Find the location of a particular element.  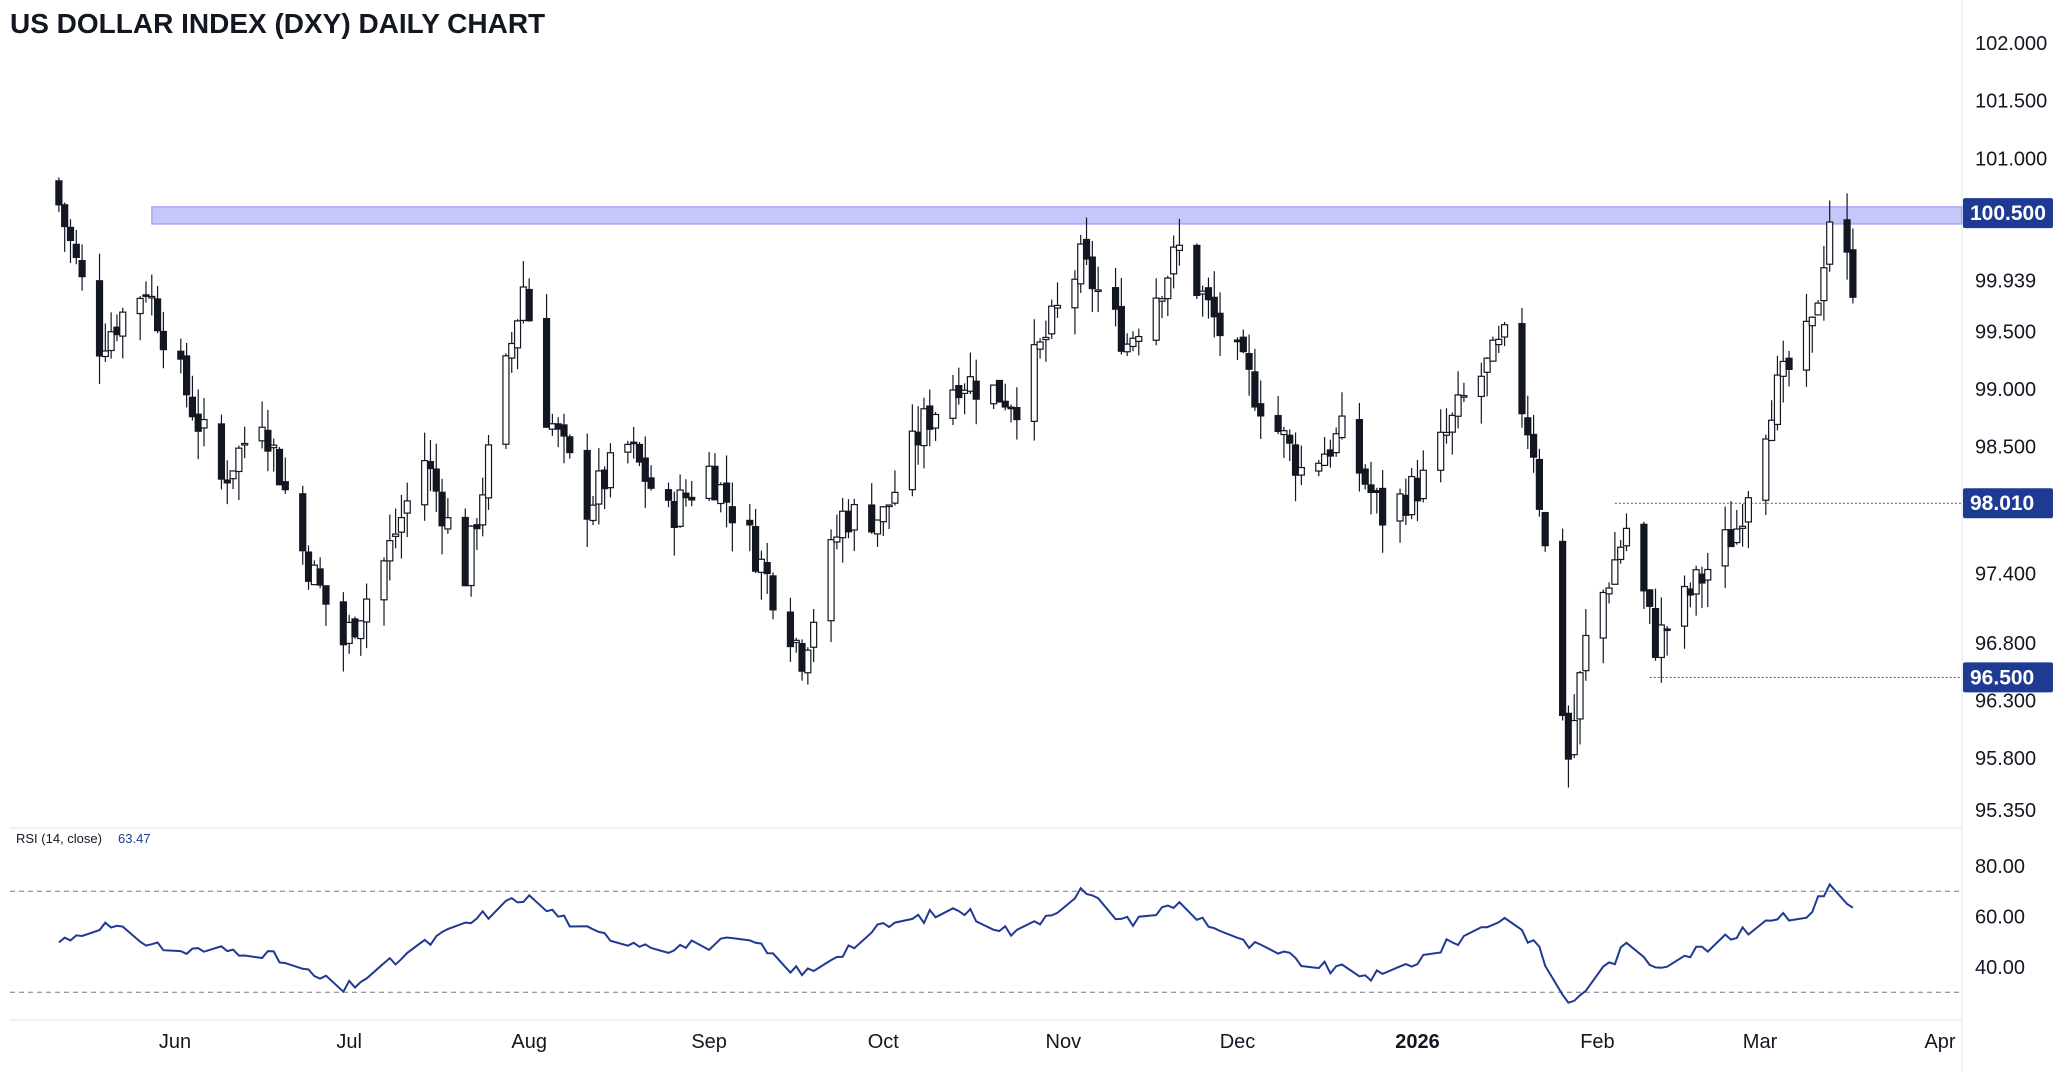

price-tick-label: 102.000 is located at coordinates (2011, 44).